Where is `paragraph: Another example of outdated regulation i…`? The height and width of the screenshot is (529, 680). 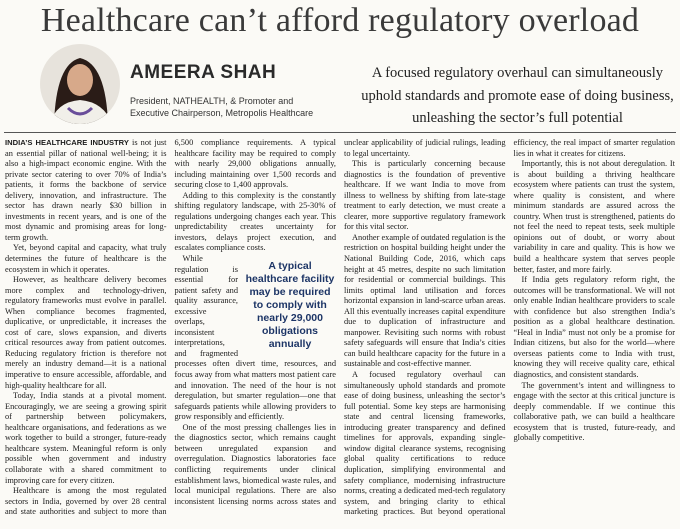 paragraph: Another example of outdated regulation i… is located at coordinates (425, 301).